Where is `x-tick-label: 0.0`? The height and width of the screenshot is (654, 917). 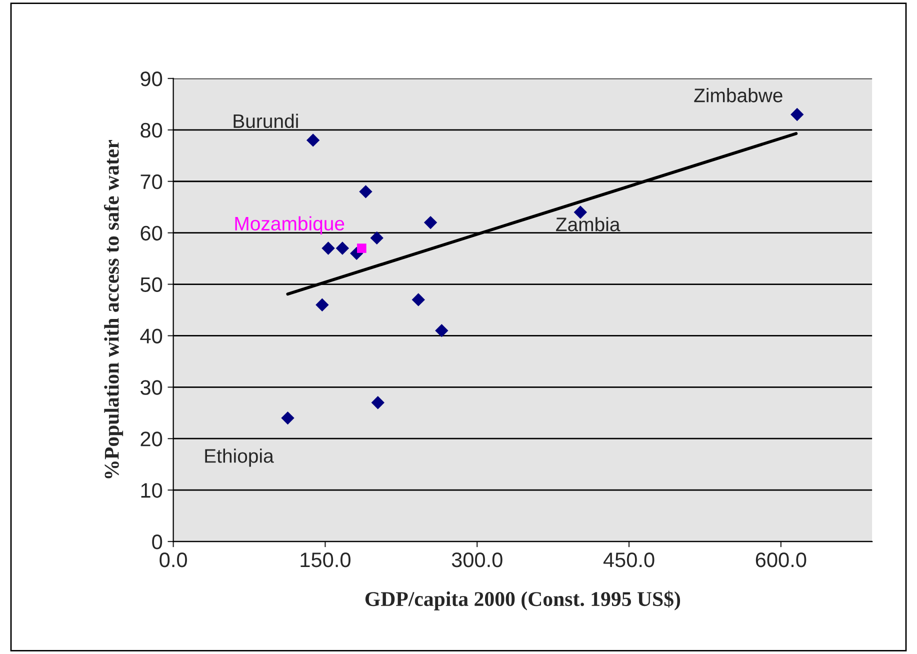 x-tick-label: 0.0 is located at coordinates (173, 560).